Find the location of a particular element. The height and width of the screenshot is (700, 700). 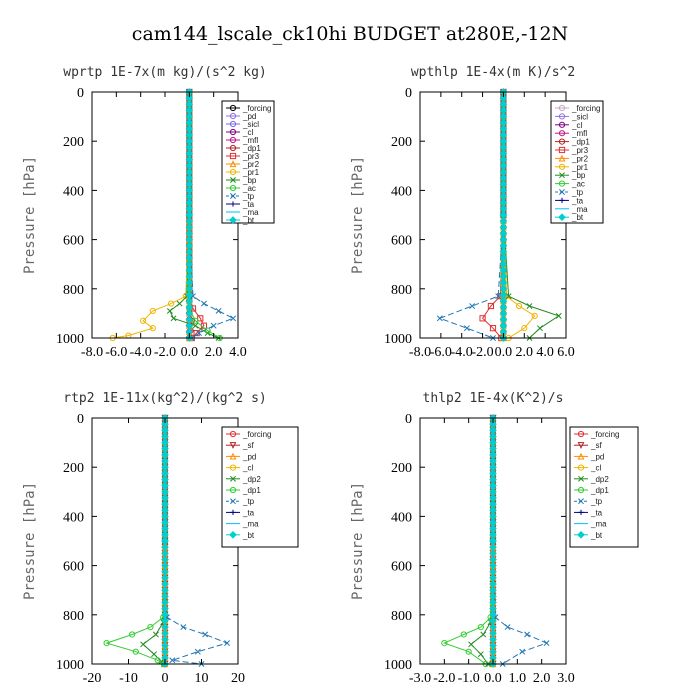

legend-label: _pr2 is located at coordinates (251, 164).